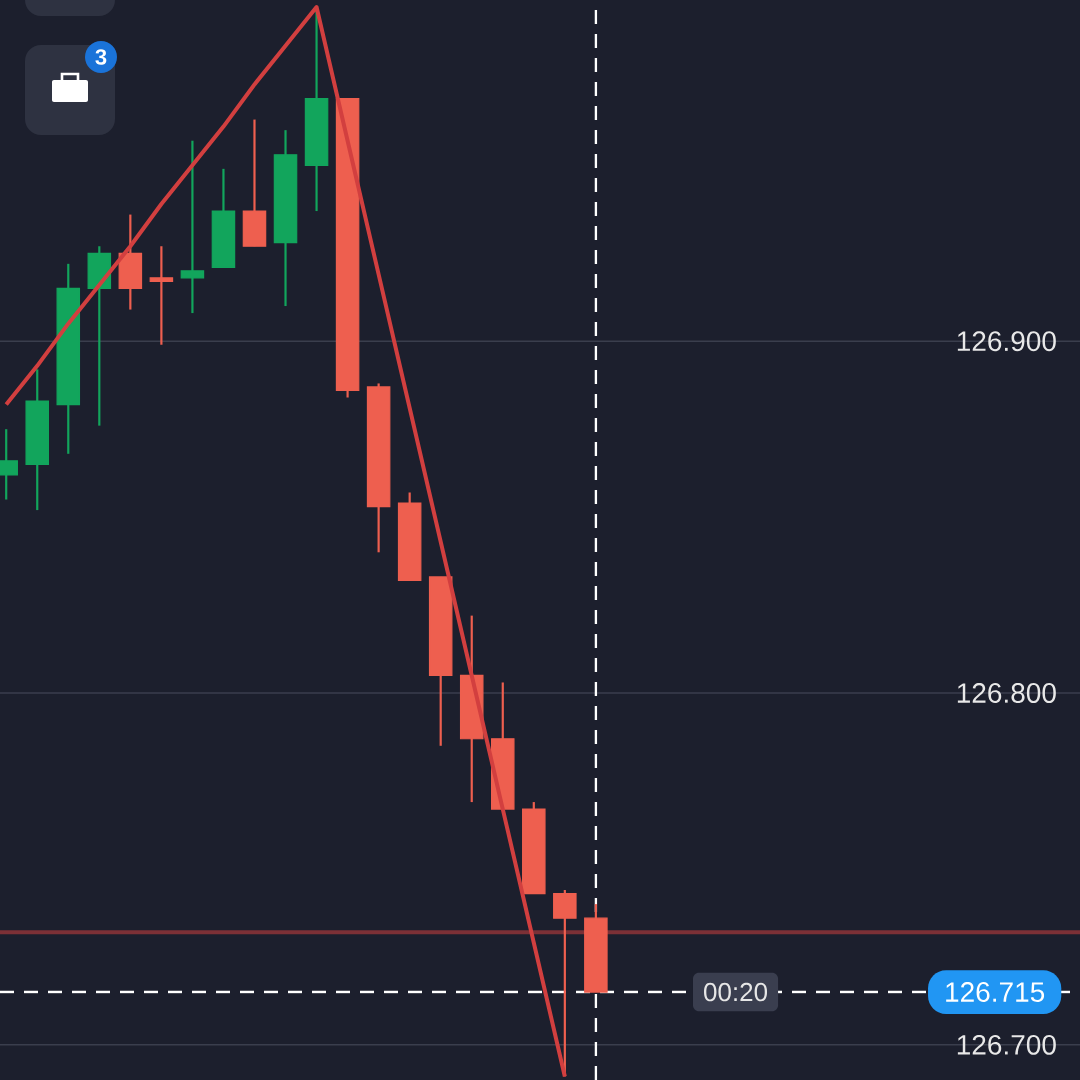  Describe the element at coordinates (736, 992) in the screenshot. I see `text: 00:20` at that location.